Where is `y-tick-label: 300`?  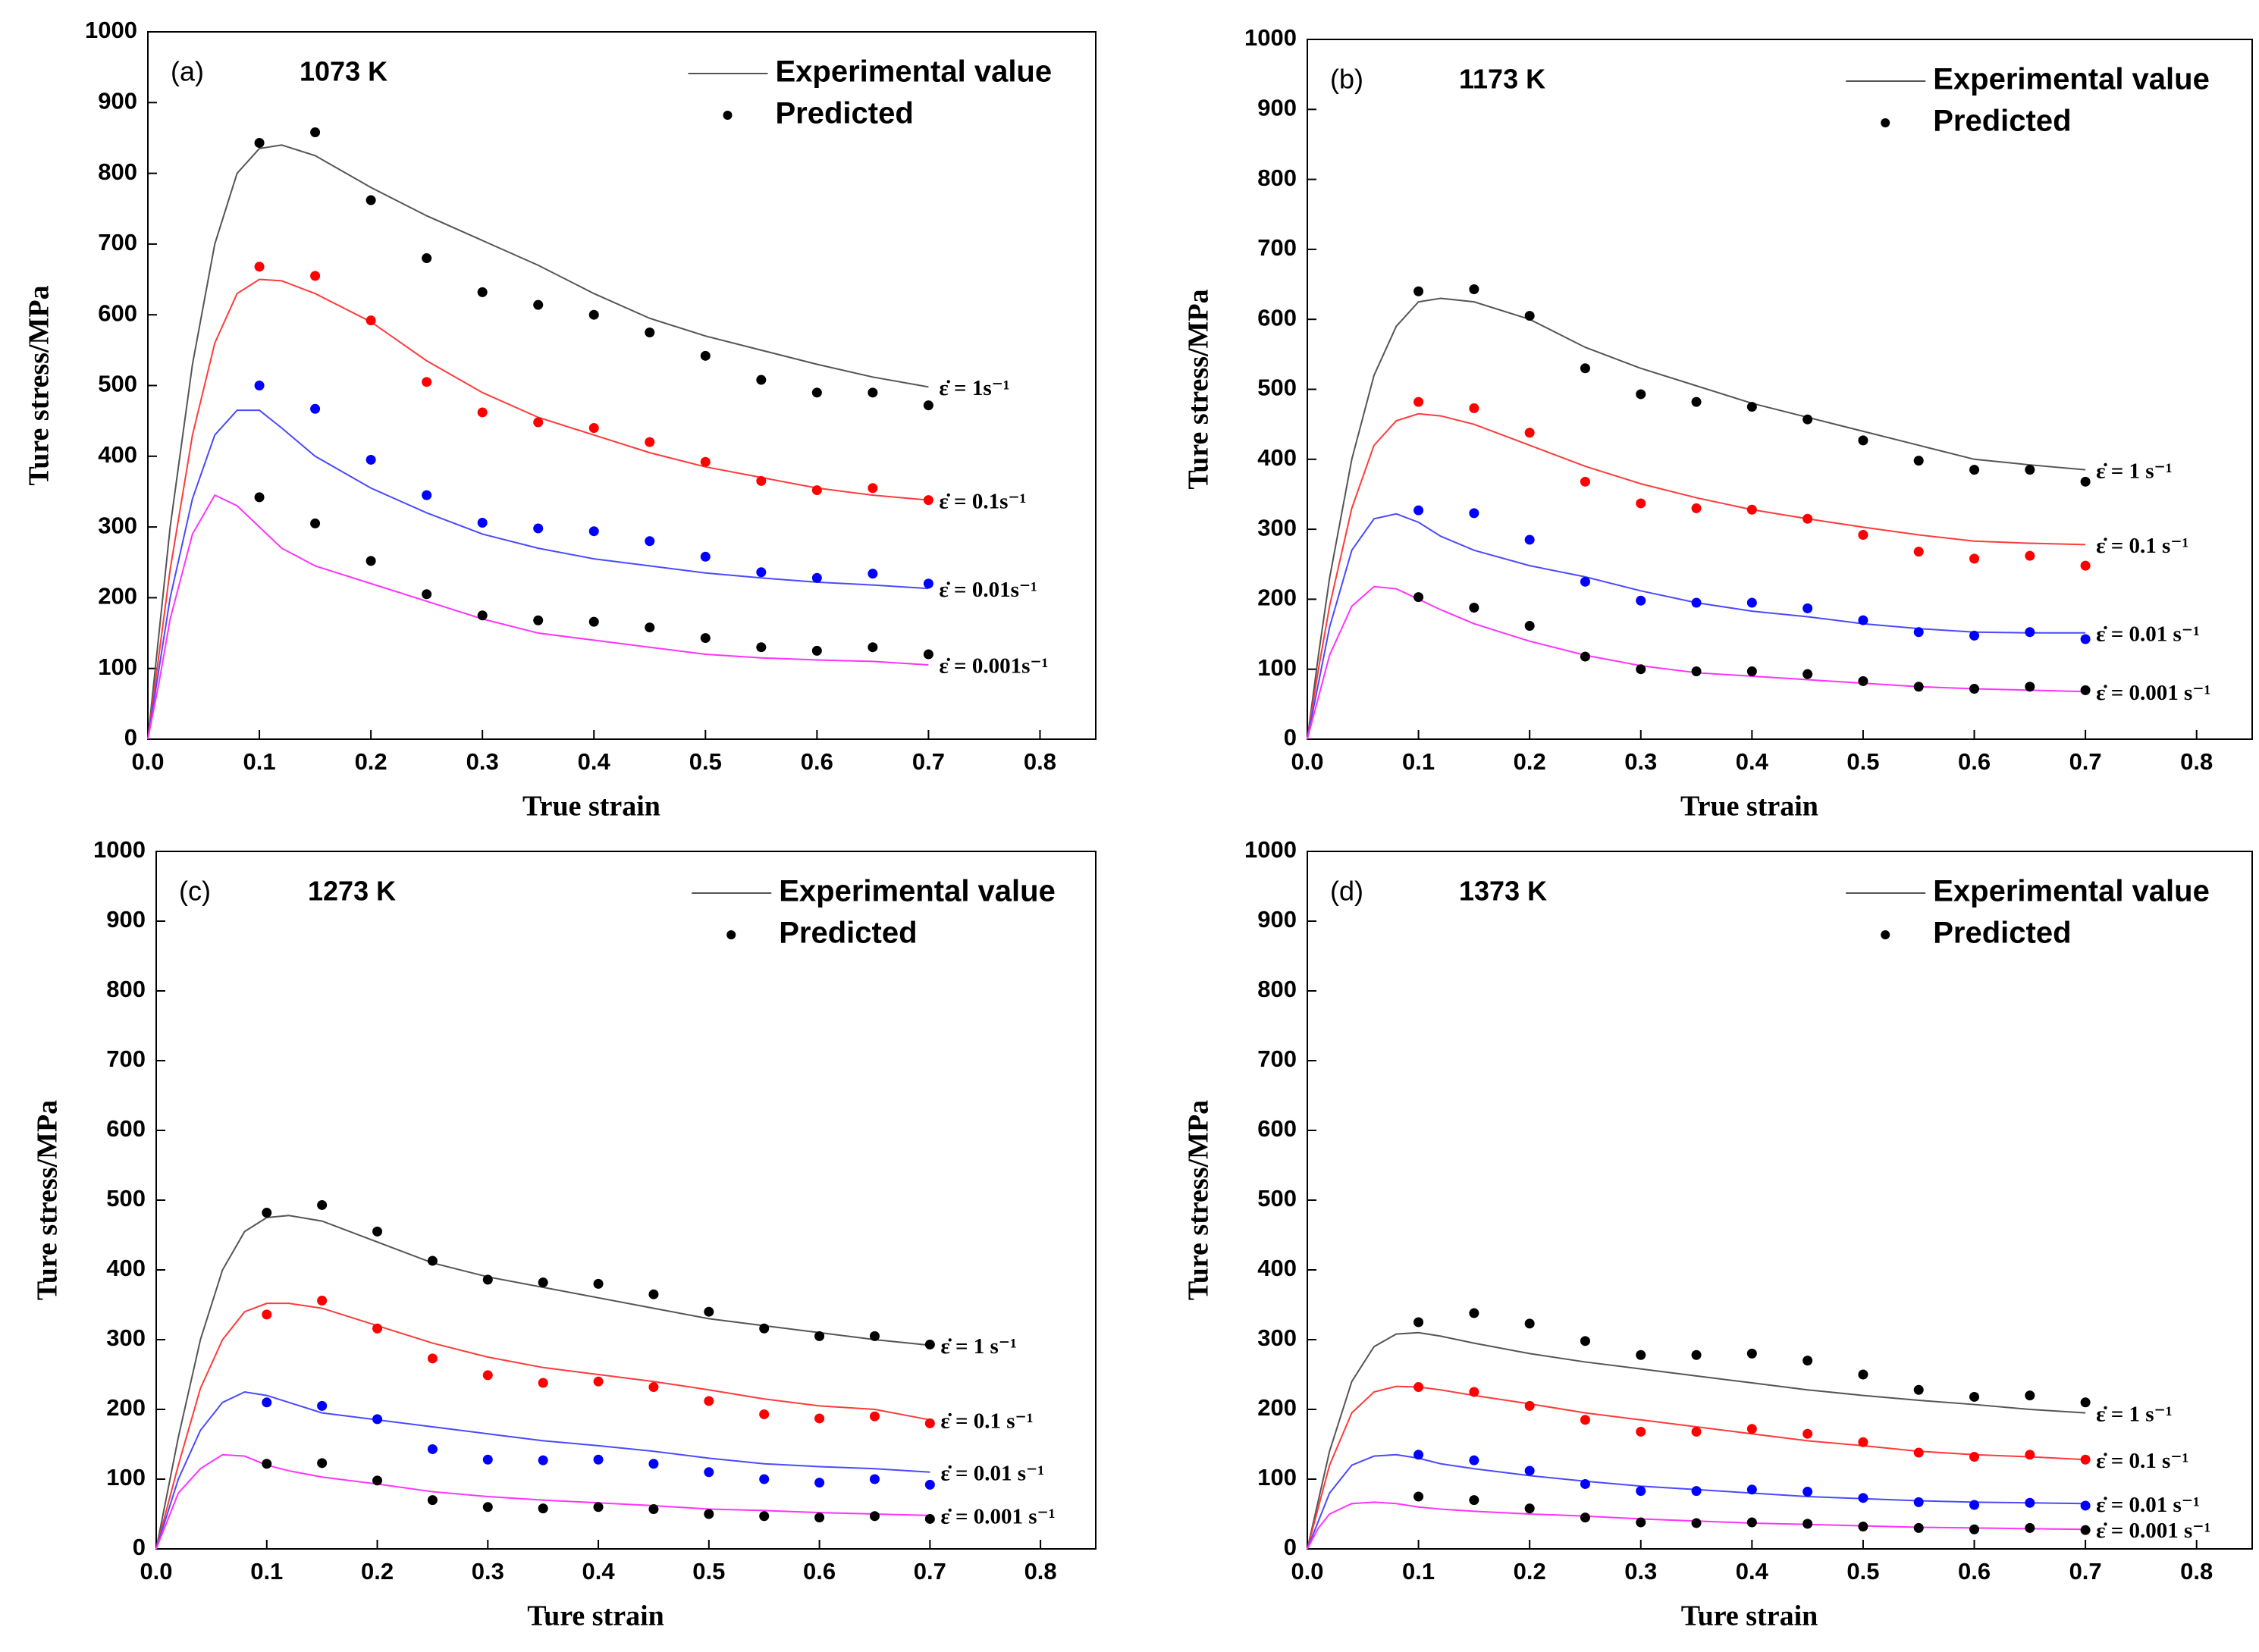
y-tick-label: 300 is located at coordinates (117, 525).